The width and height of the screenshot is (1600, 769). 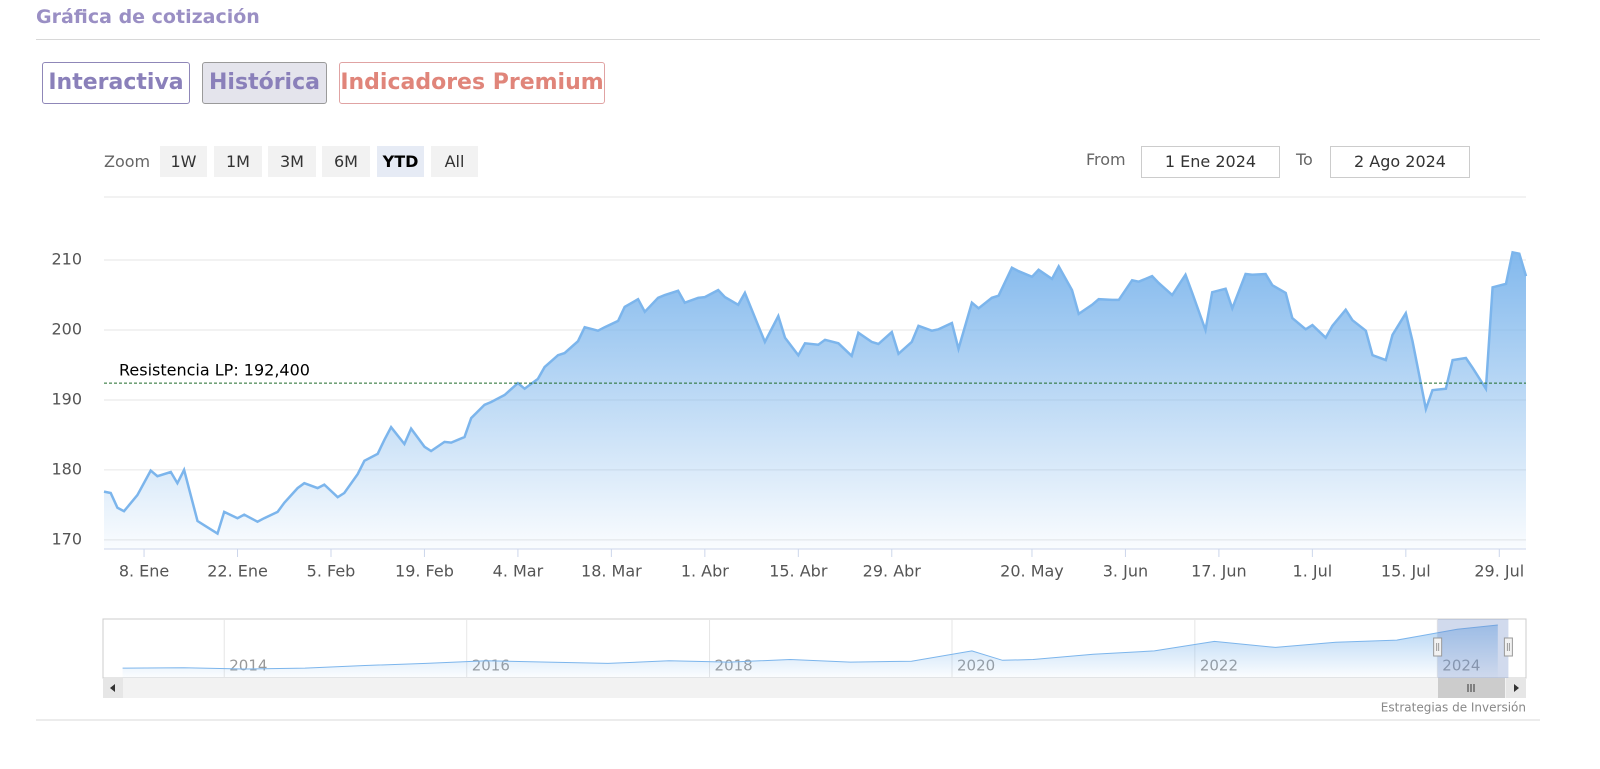 I want to click on x-tick-label: 20. May, so click(x=1032, y=571).